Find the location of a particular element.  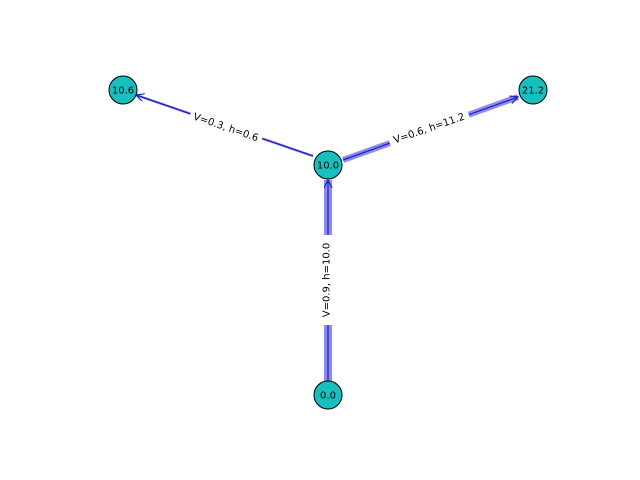

edge-label-center-right: V=0.6, h=11.2 is located at coordinates (429, 129).